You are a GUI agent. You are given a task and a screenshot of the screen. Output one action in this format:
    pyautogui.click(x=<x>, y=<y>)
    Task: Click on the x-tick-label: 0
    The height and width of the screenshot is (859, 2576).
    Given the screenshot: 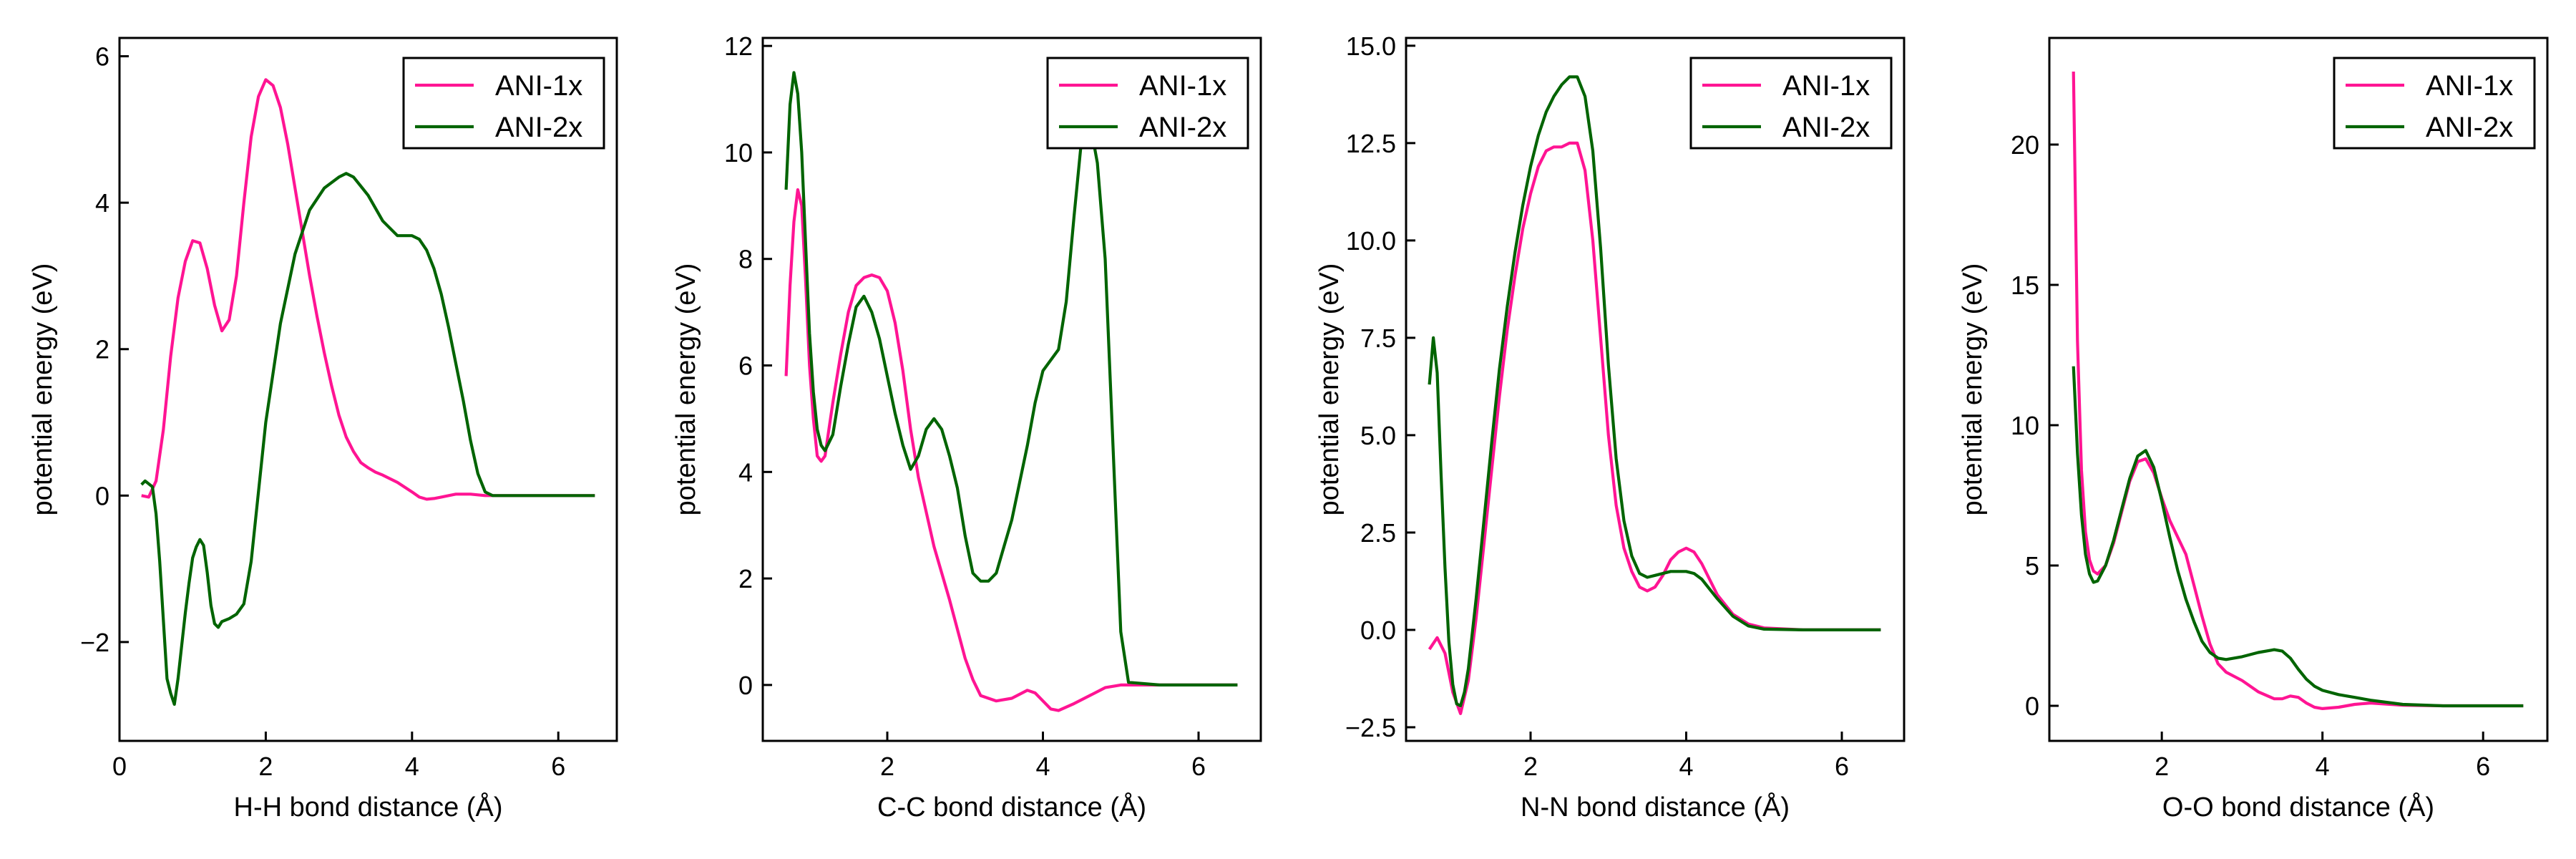 What is the action you would take?
    pyautogui.click(x=119, y=766)
    